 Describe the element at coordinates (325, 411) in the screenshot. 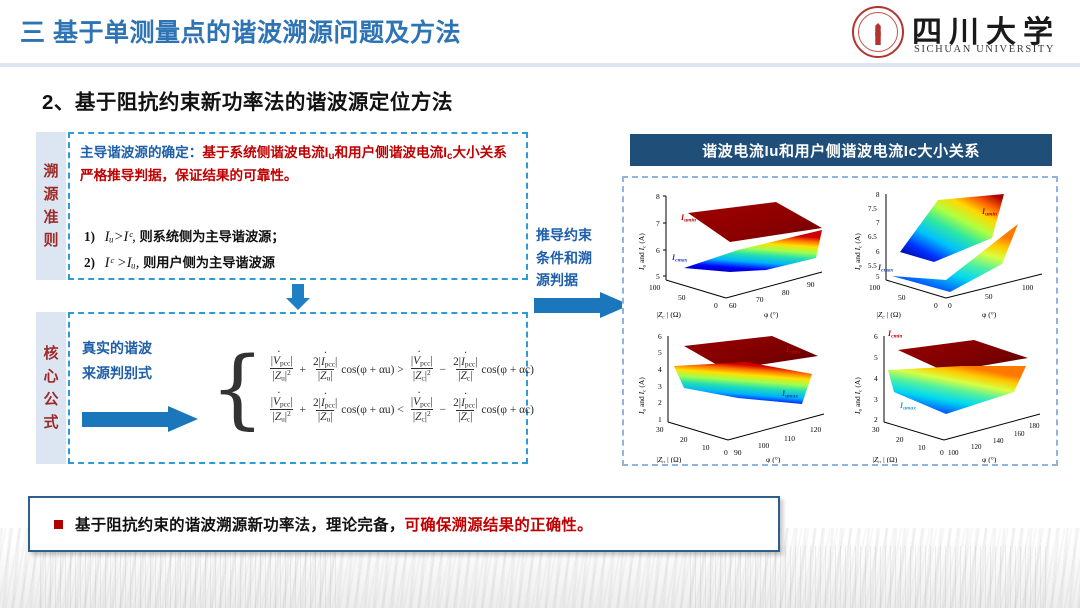

I see `frac-2ipcc-zu: 2|Ipcc| |Zu|` at that location.